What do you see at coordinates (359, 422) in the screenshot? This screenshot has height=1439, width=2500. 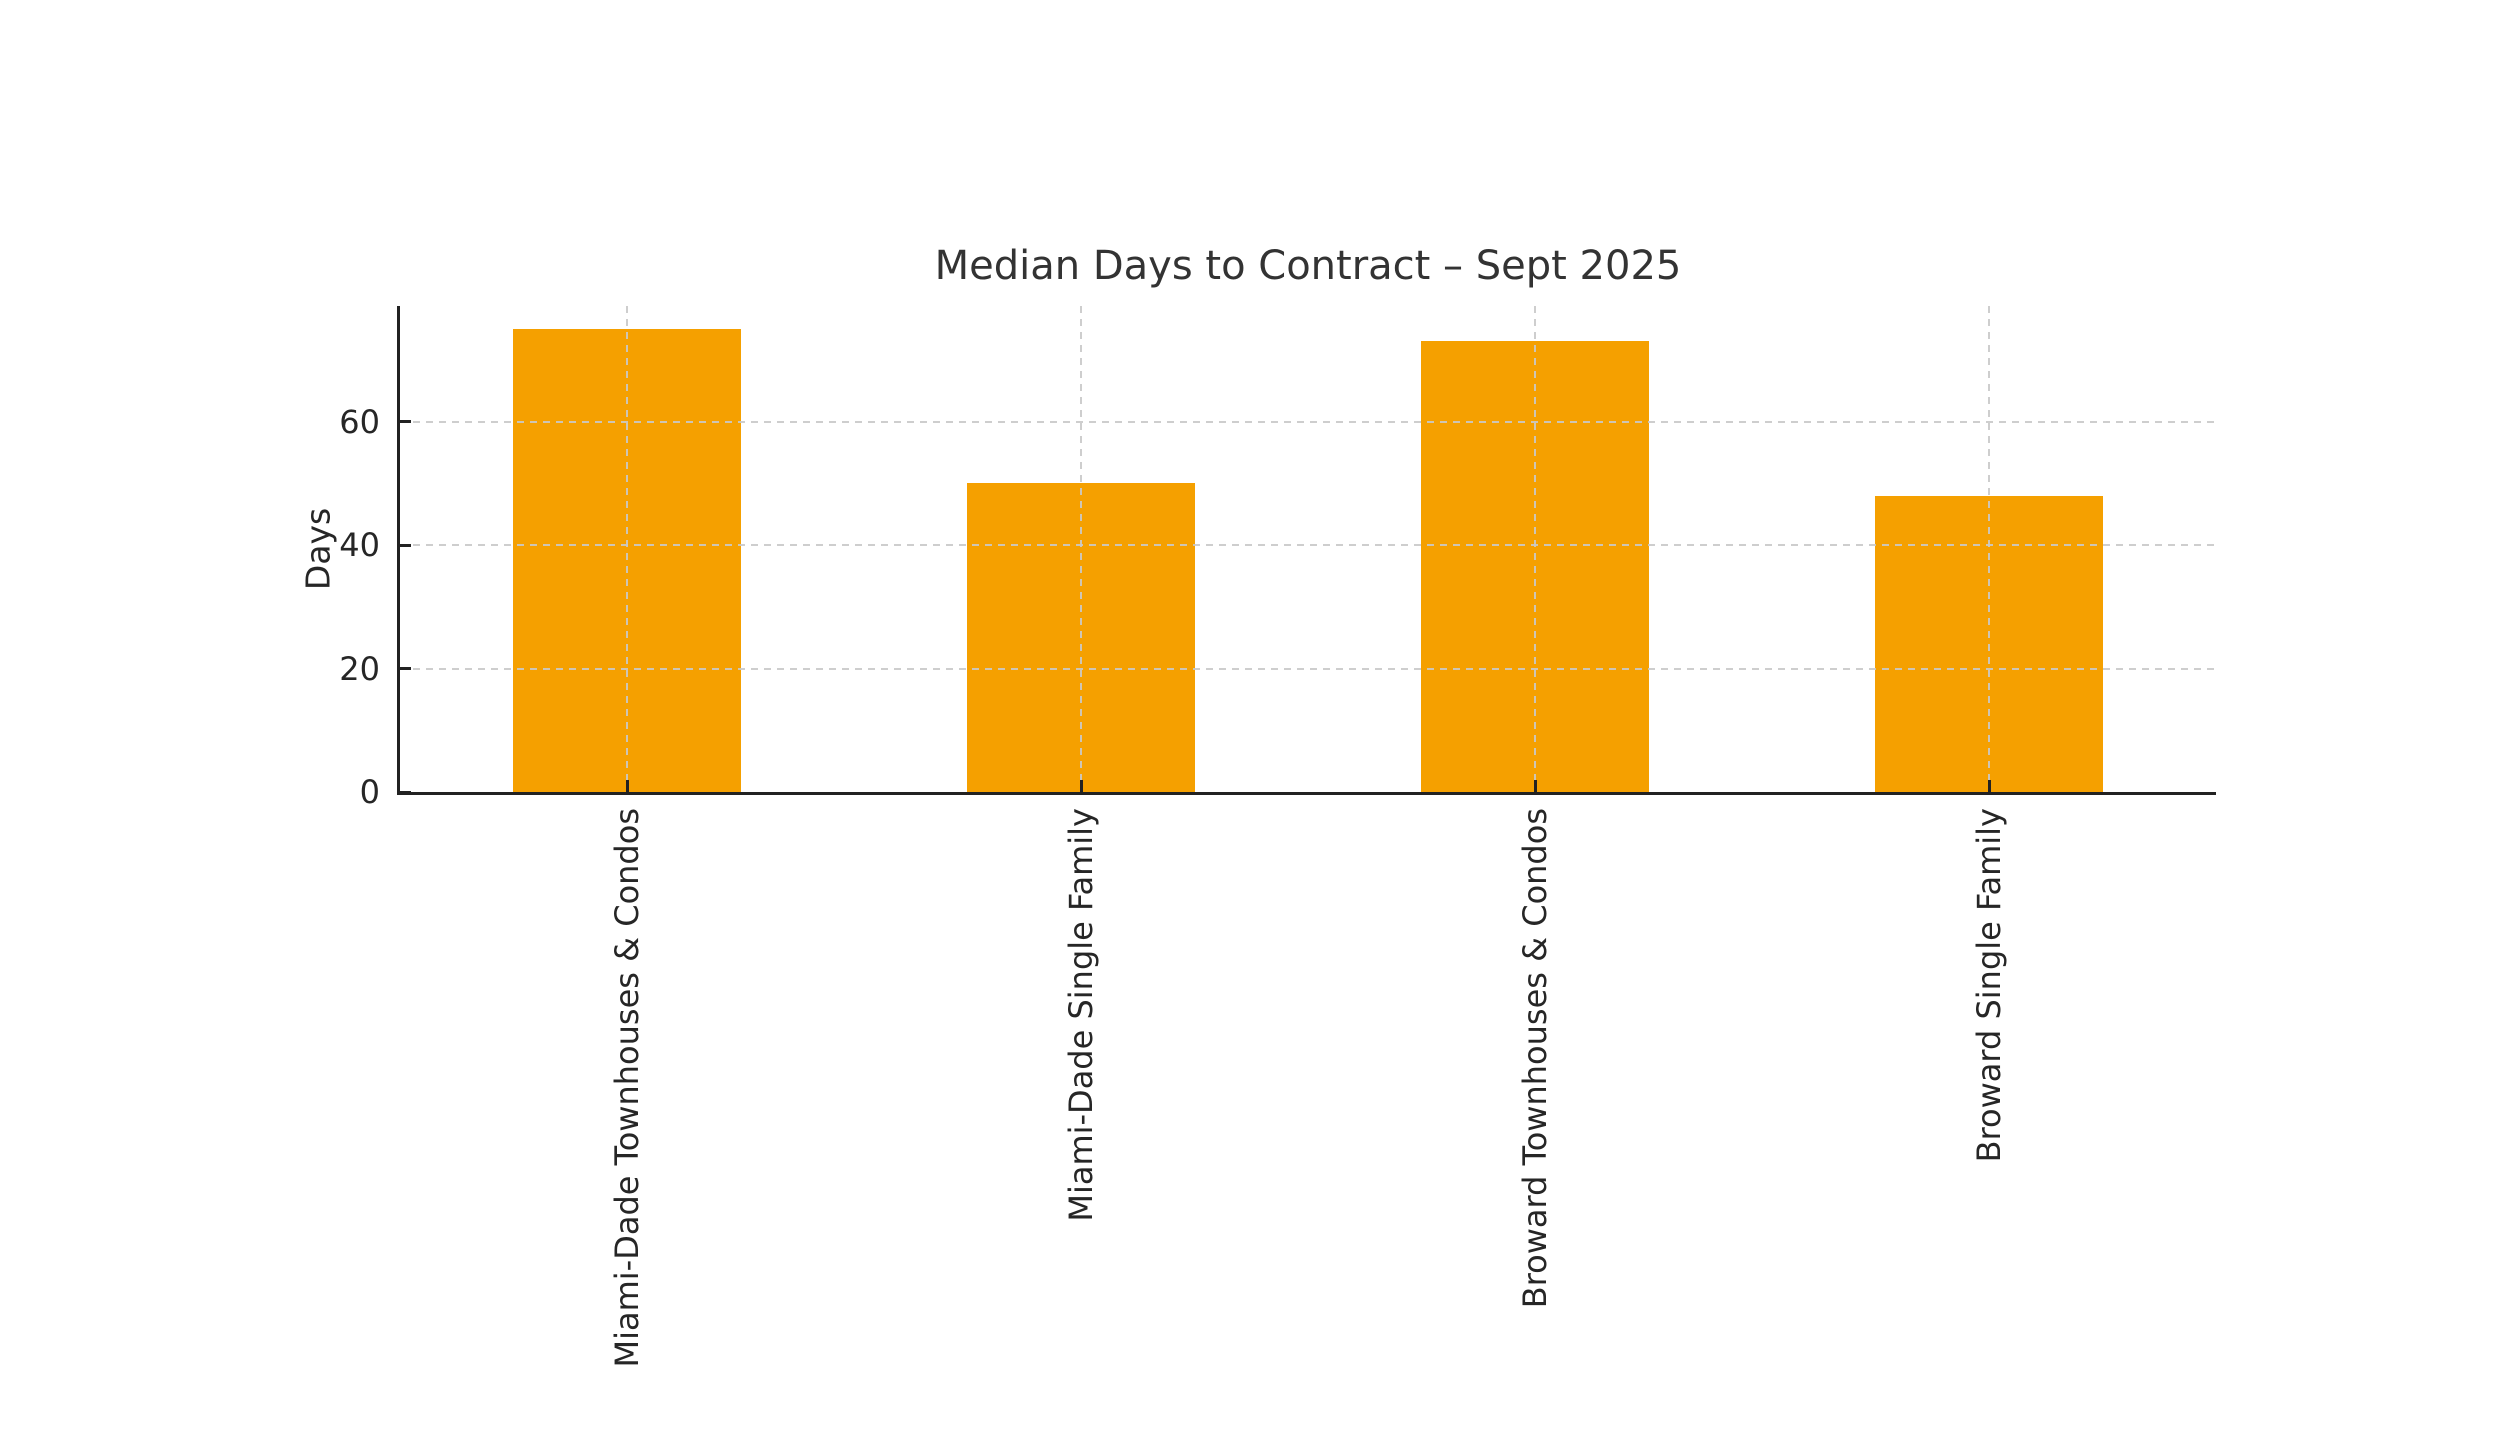 I see `y-tick-label: 60` at bounding box center [359, 422].